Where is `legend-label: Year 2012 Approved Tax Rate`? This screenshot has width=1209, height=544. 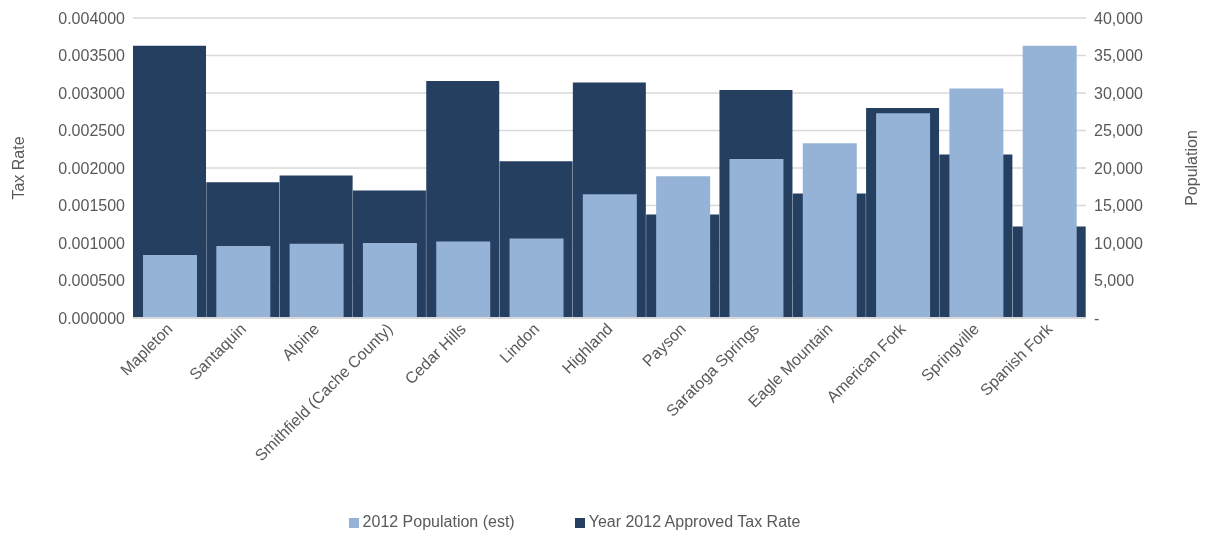 legend-label: Year 2012 Approved Tax Rate is located at coordinates (694, 521).